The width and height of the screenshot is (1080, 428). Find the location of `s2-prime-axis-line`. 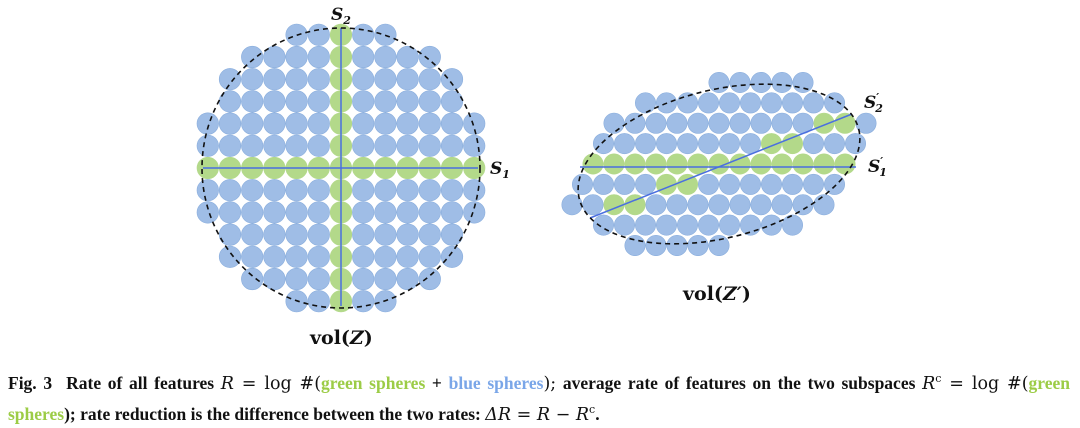

s2-prime-axis-line is located at coordinates (721, 166).